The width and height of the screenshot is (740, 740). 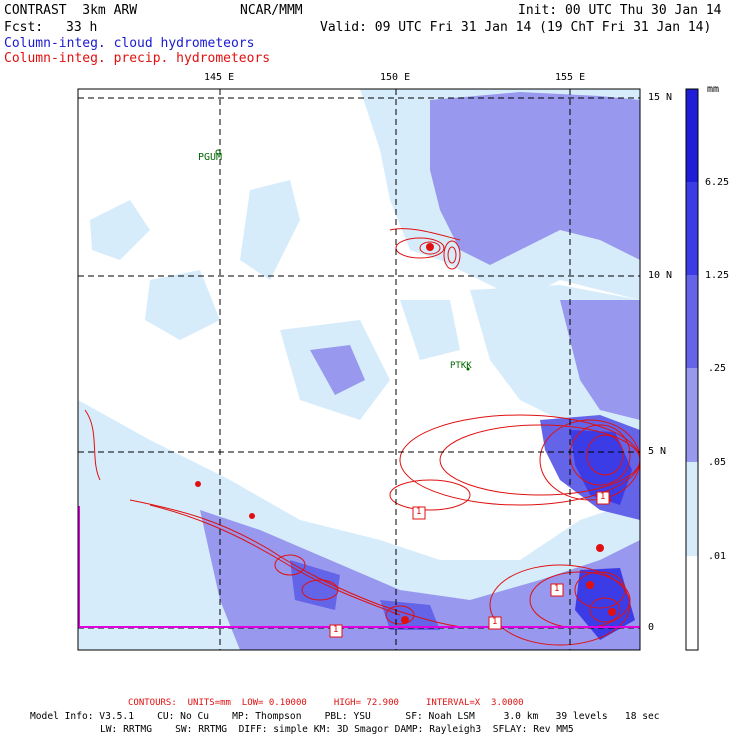 I want to click on colorbar, so click(x=692, y=369).